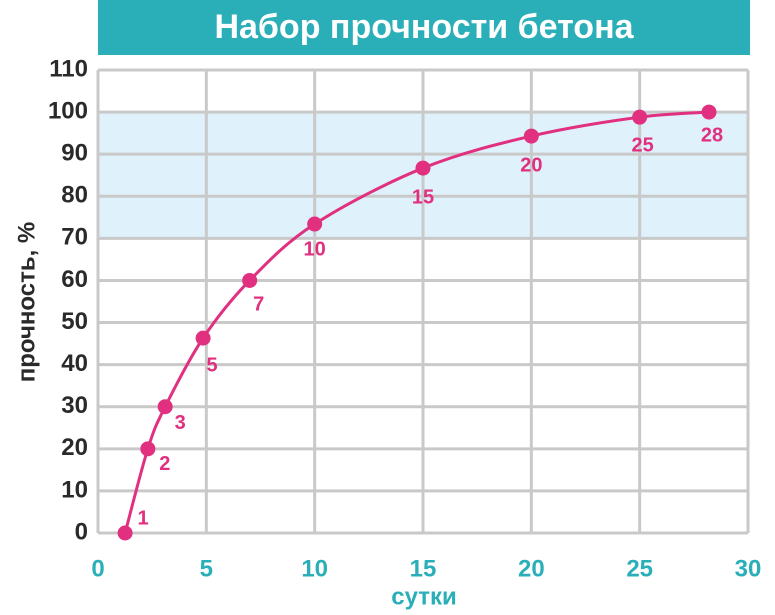 This screenshot has width=775, height=615. I want to click on chart-title: Набор прочности бетона, so click(424, 27).